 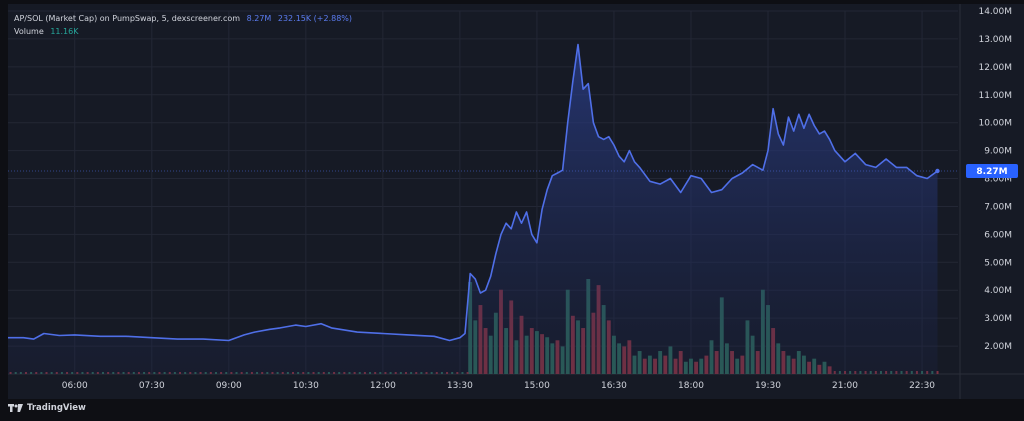 I want to click on price-tag-box, so click(x=992, y=170).